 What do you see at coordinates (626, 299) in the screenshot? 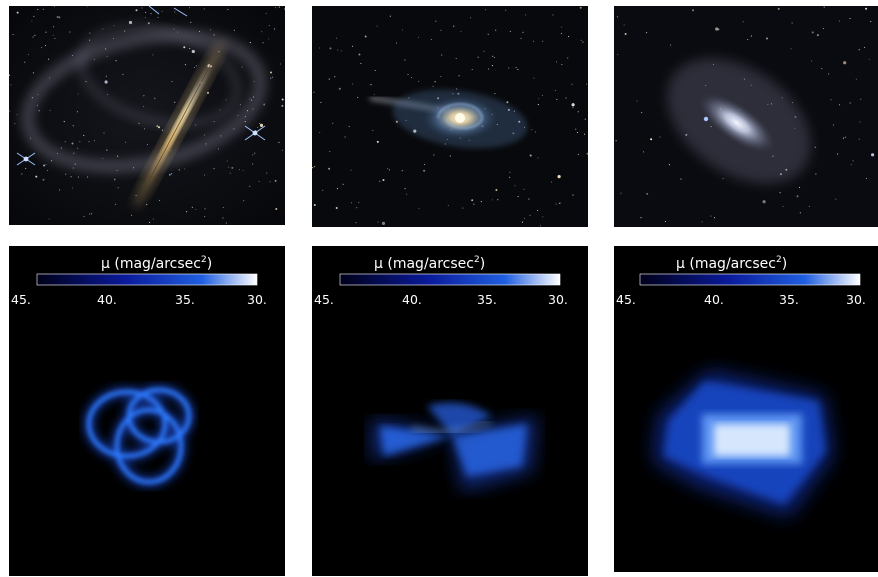
I see `colorbar-tick-45: 45.` at bounding box center [626, 299].